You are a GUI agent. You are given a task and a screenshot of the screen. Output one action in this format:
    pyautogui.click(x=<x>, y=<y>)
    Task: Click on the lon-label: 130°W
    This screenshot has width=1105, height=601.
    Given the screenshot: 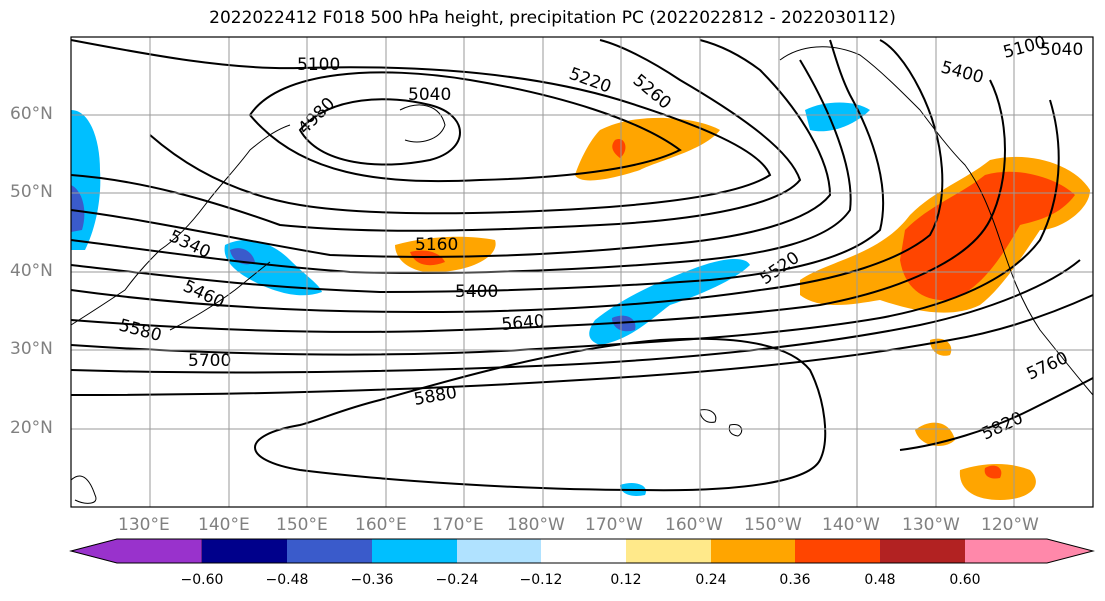 What is the action you would take?
    pyautogui.click(x=931, y=525)
    